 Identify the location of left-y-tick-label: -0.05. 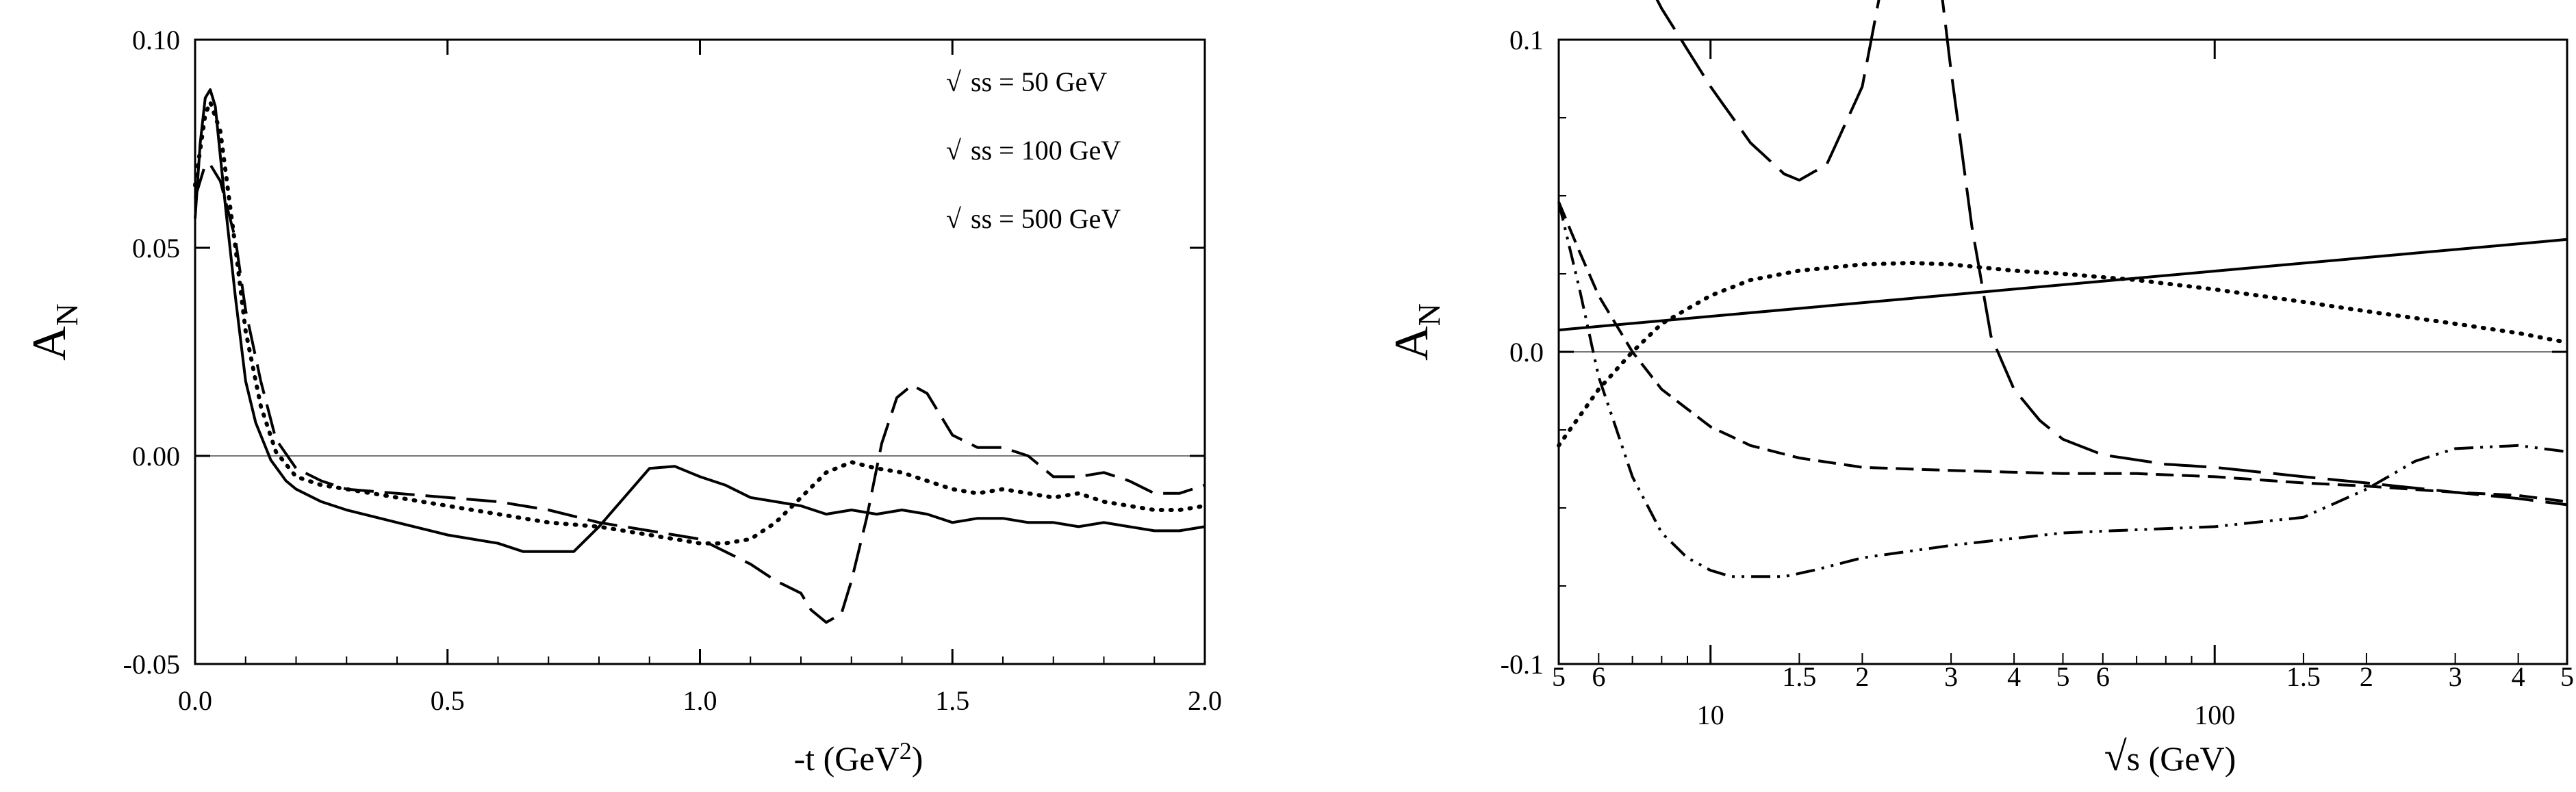
(151, 664).